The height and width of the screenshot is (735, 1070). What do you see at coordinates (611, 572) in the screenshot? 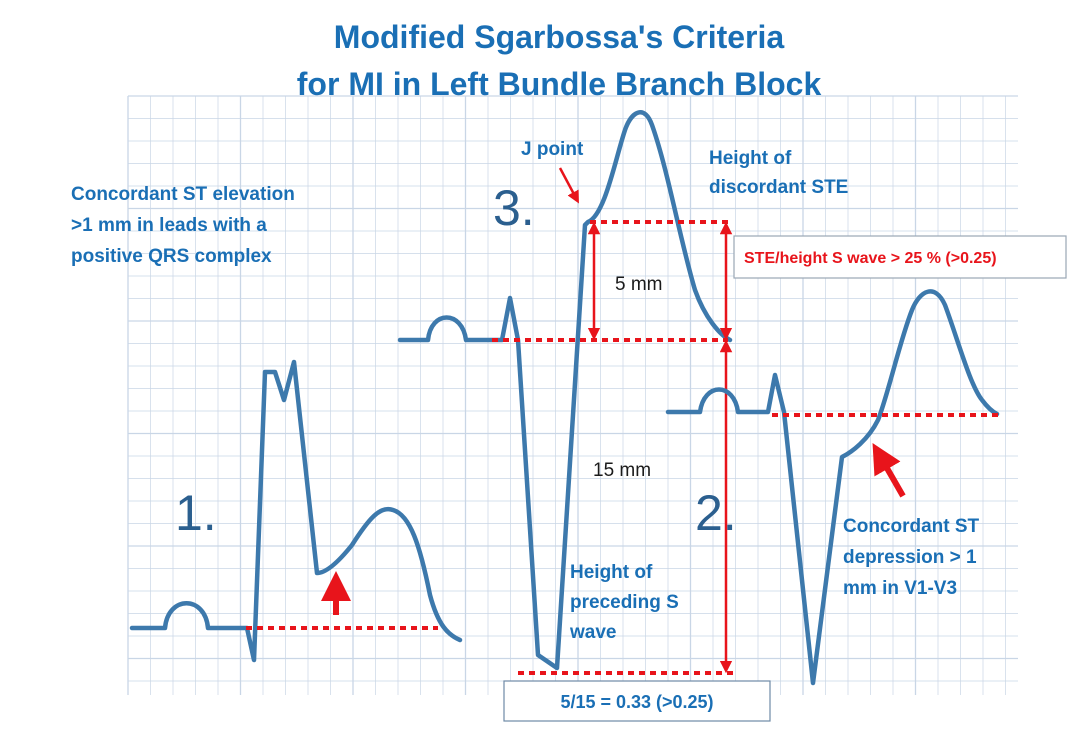
I see `s-wave-label-line-1: Height of` at bounding box center [611, 572].